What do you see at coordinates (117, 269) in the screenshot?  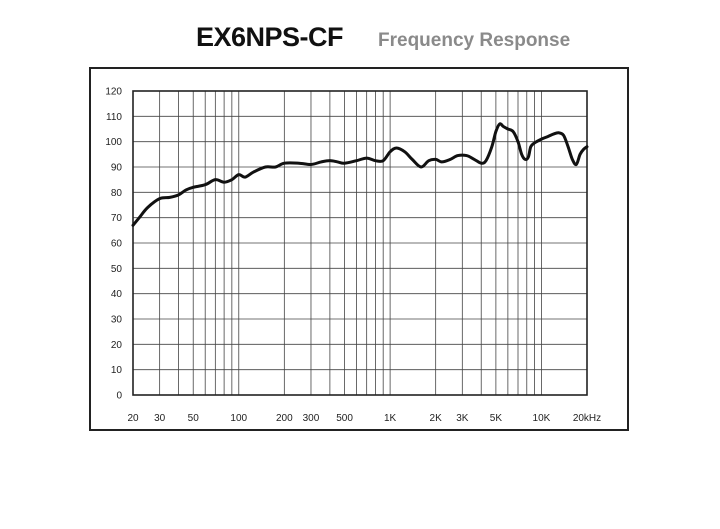 I see `y-tick-label: 50` at bounding box center [117, 269].